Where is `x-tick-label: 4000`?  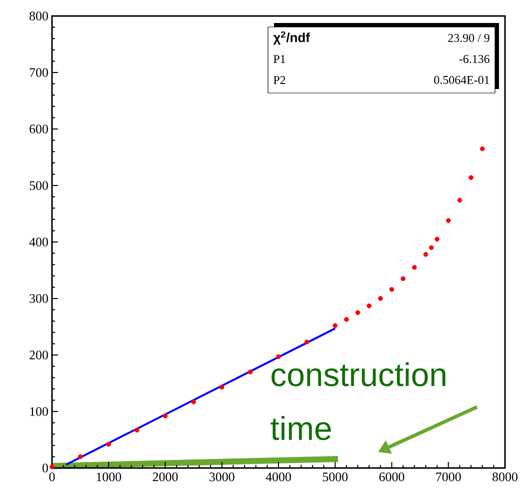
x-tick-label: 4000 is located at coordinates (278, 477).